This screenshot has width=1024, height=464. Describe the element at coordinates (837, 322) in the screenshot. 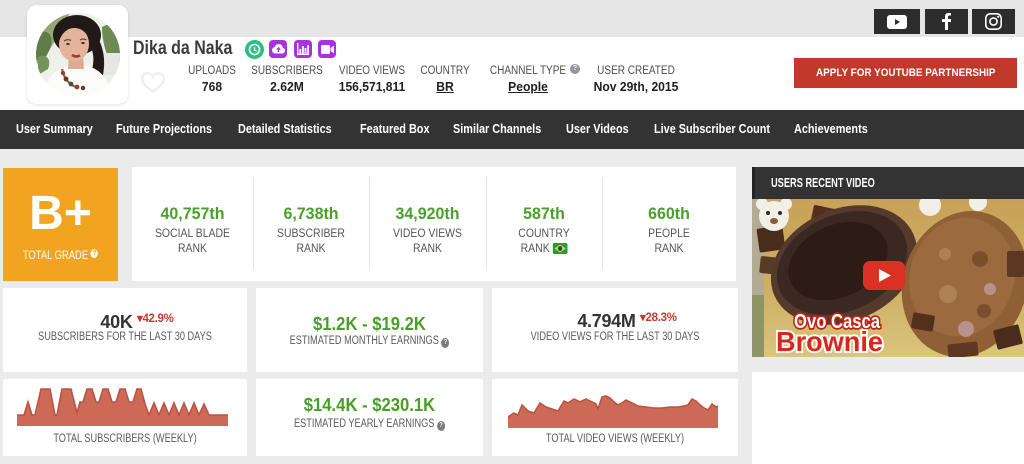

I see `svg-text: Ovo Casca` at that location.